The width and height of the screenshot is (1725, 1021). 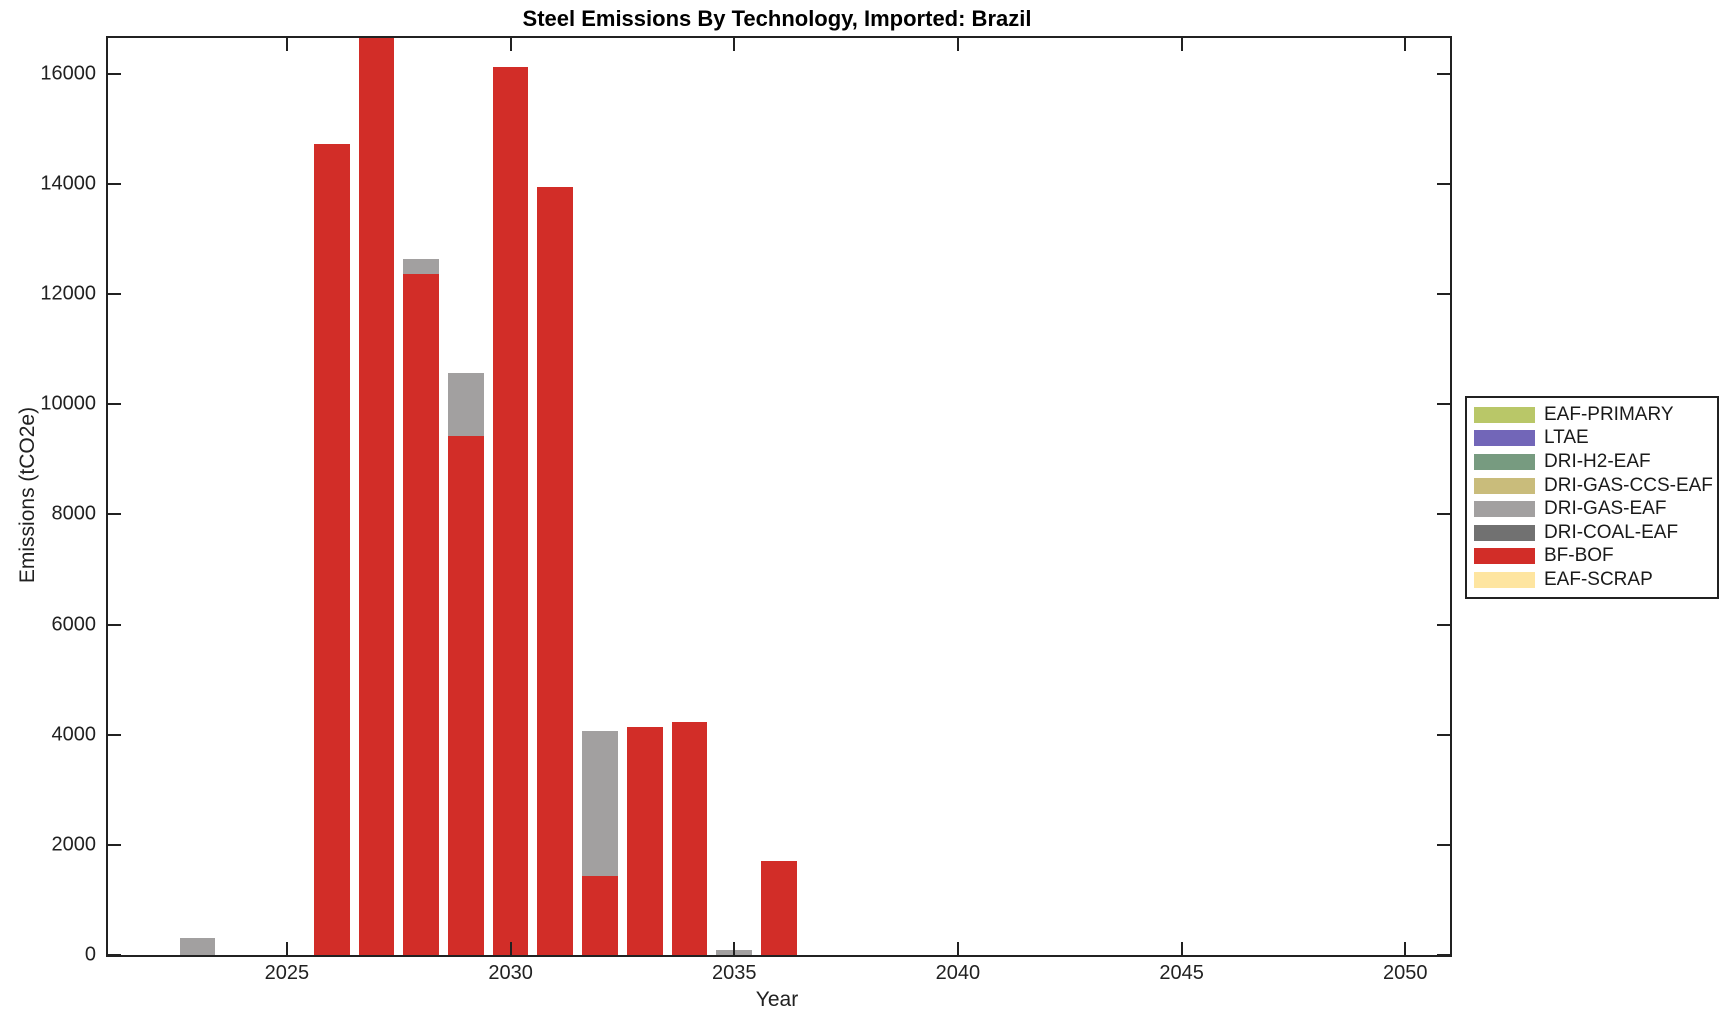 What do you see at coordinates (958, 973) in the screenshot?
I see `x-tick-label-2040: 2040` at bounding box center [958, 973].